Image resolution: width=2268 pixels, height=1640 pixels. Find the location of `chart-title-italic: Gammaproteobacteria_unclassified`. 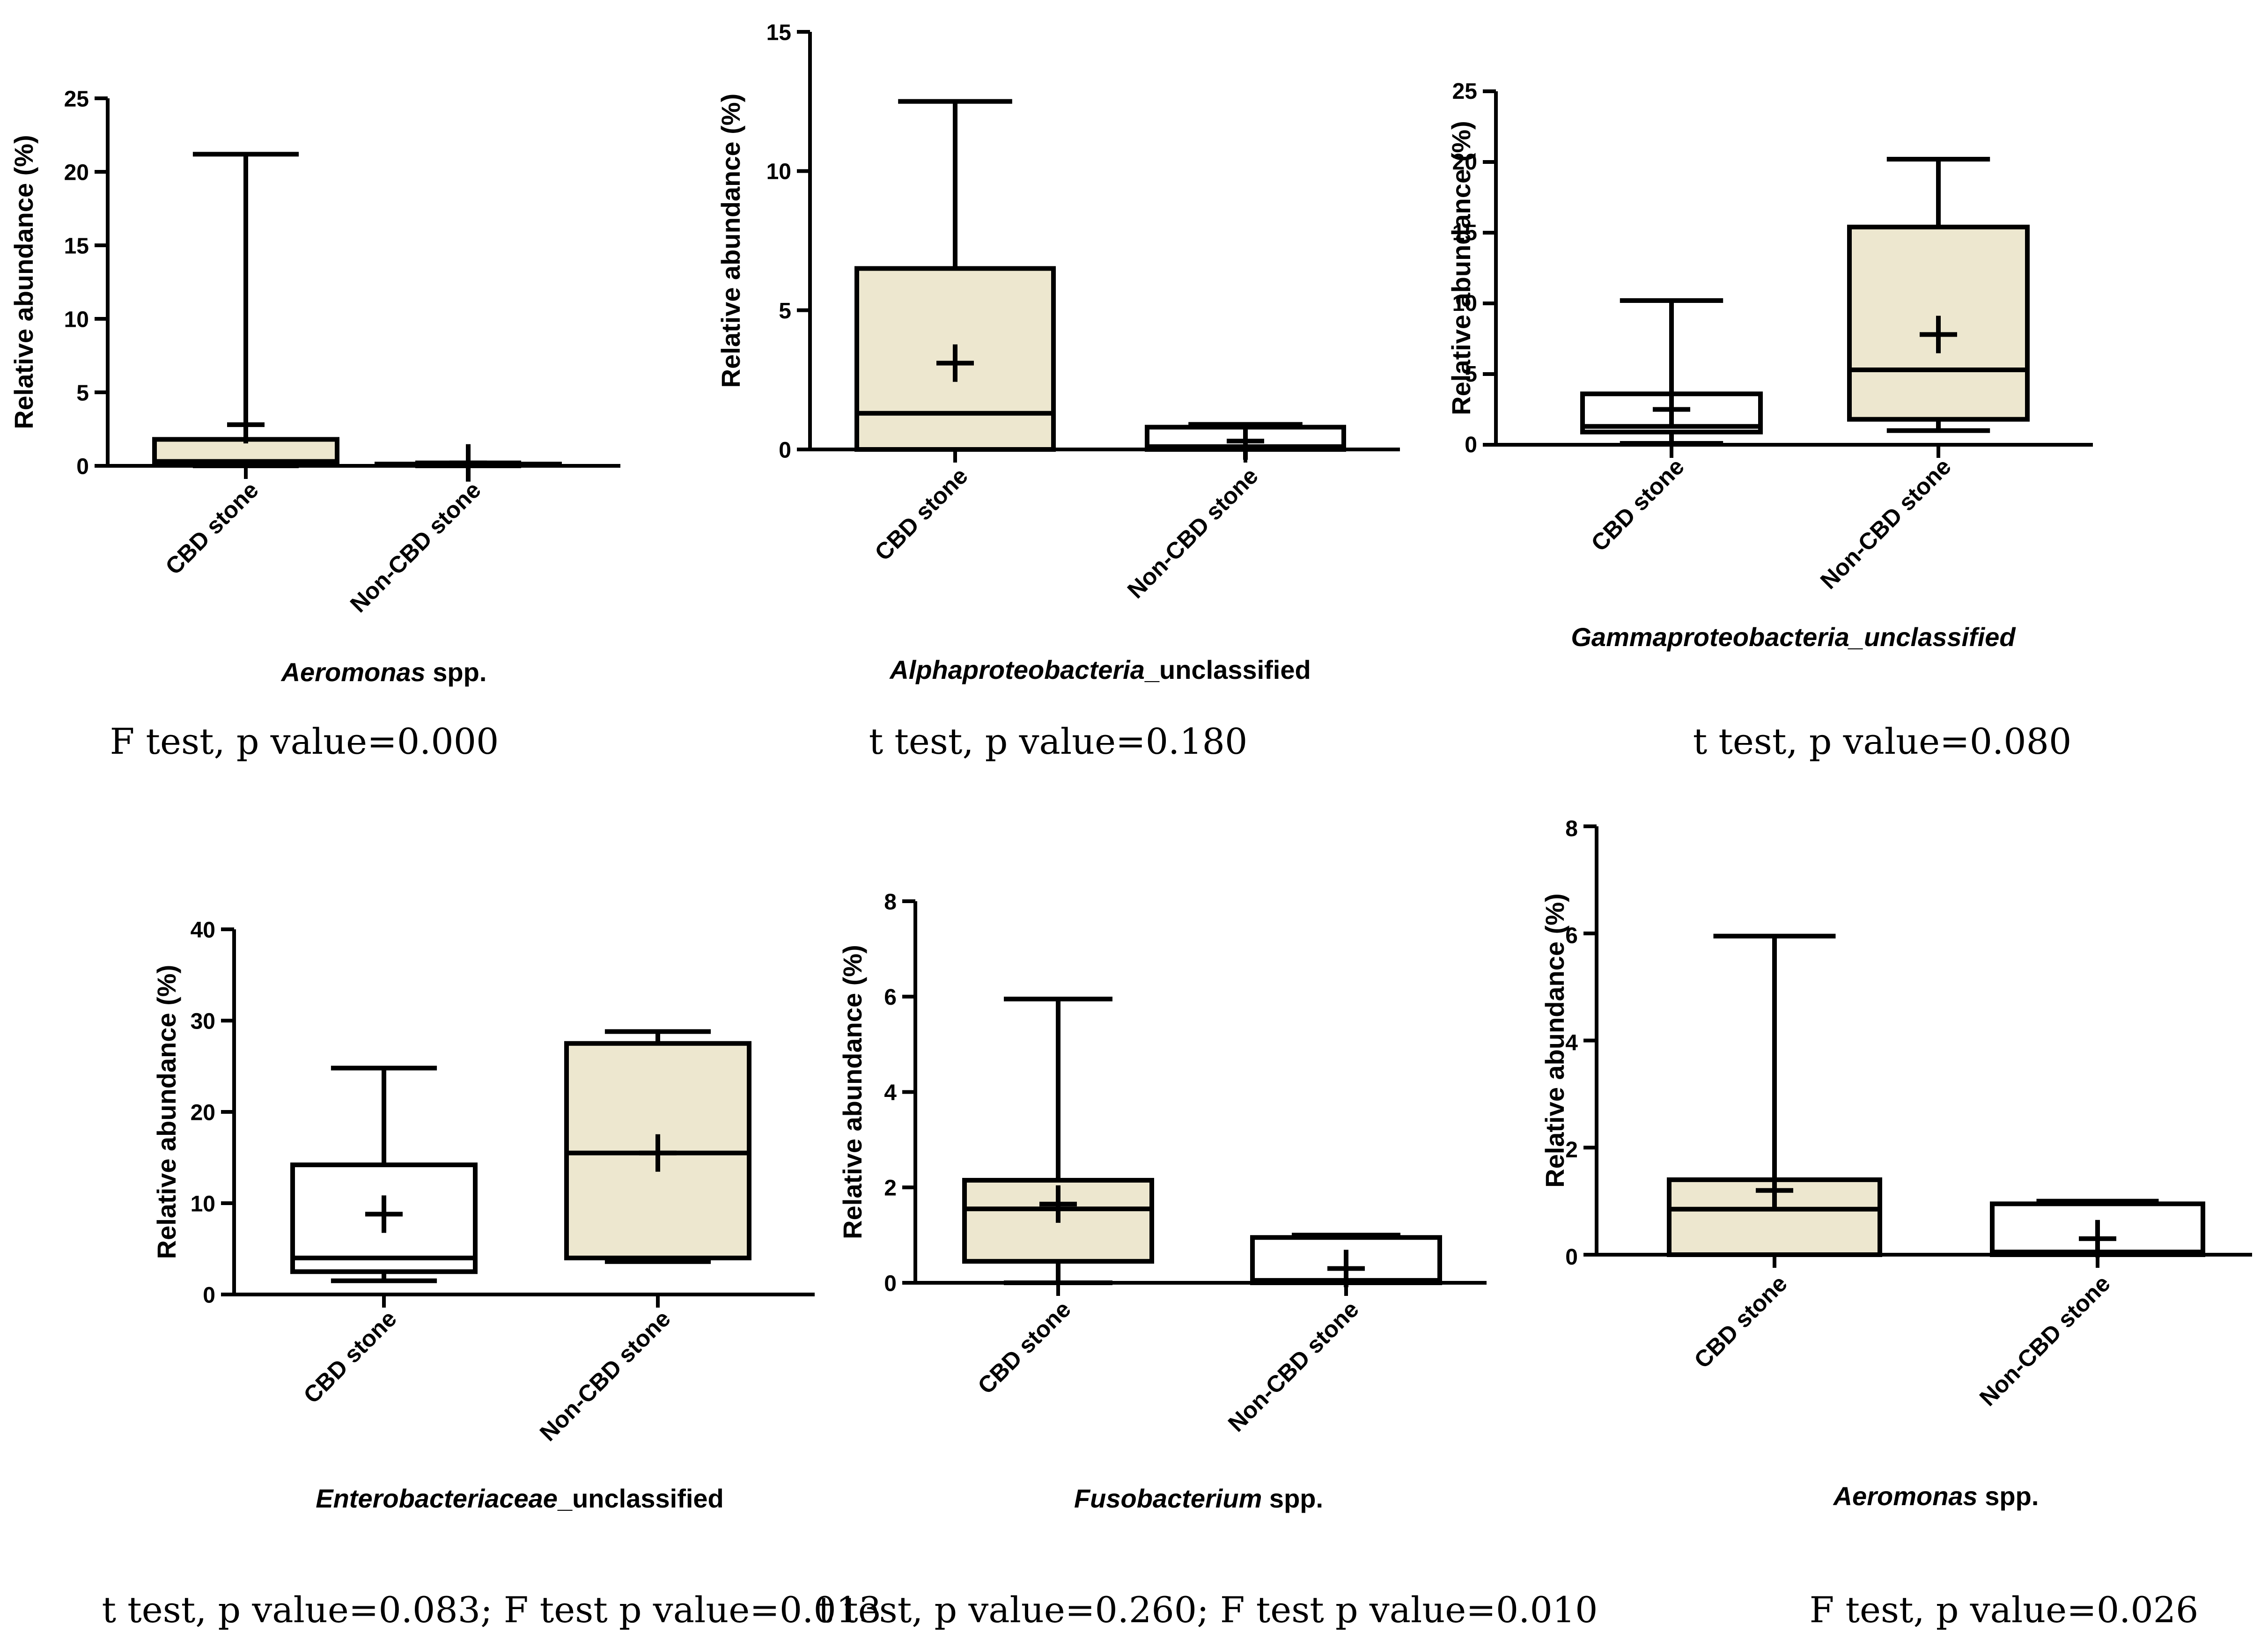

chart-title-italic: Gammaproteobacteria_unclassified is located at coordinates (1793, 637).